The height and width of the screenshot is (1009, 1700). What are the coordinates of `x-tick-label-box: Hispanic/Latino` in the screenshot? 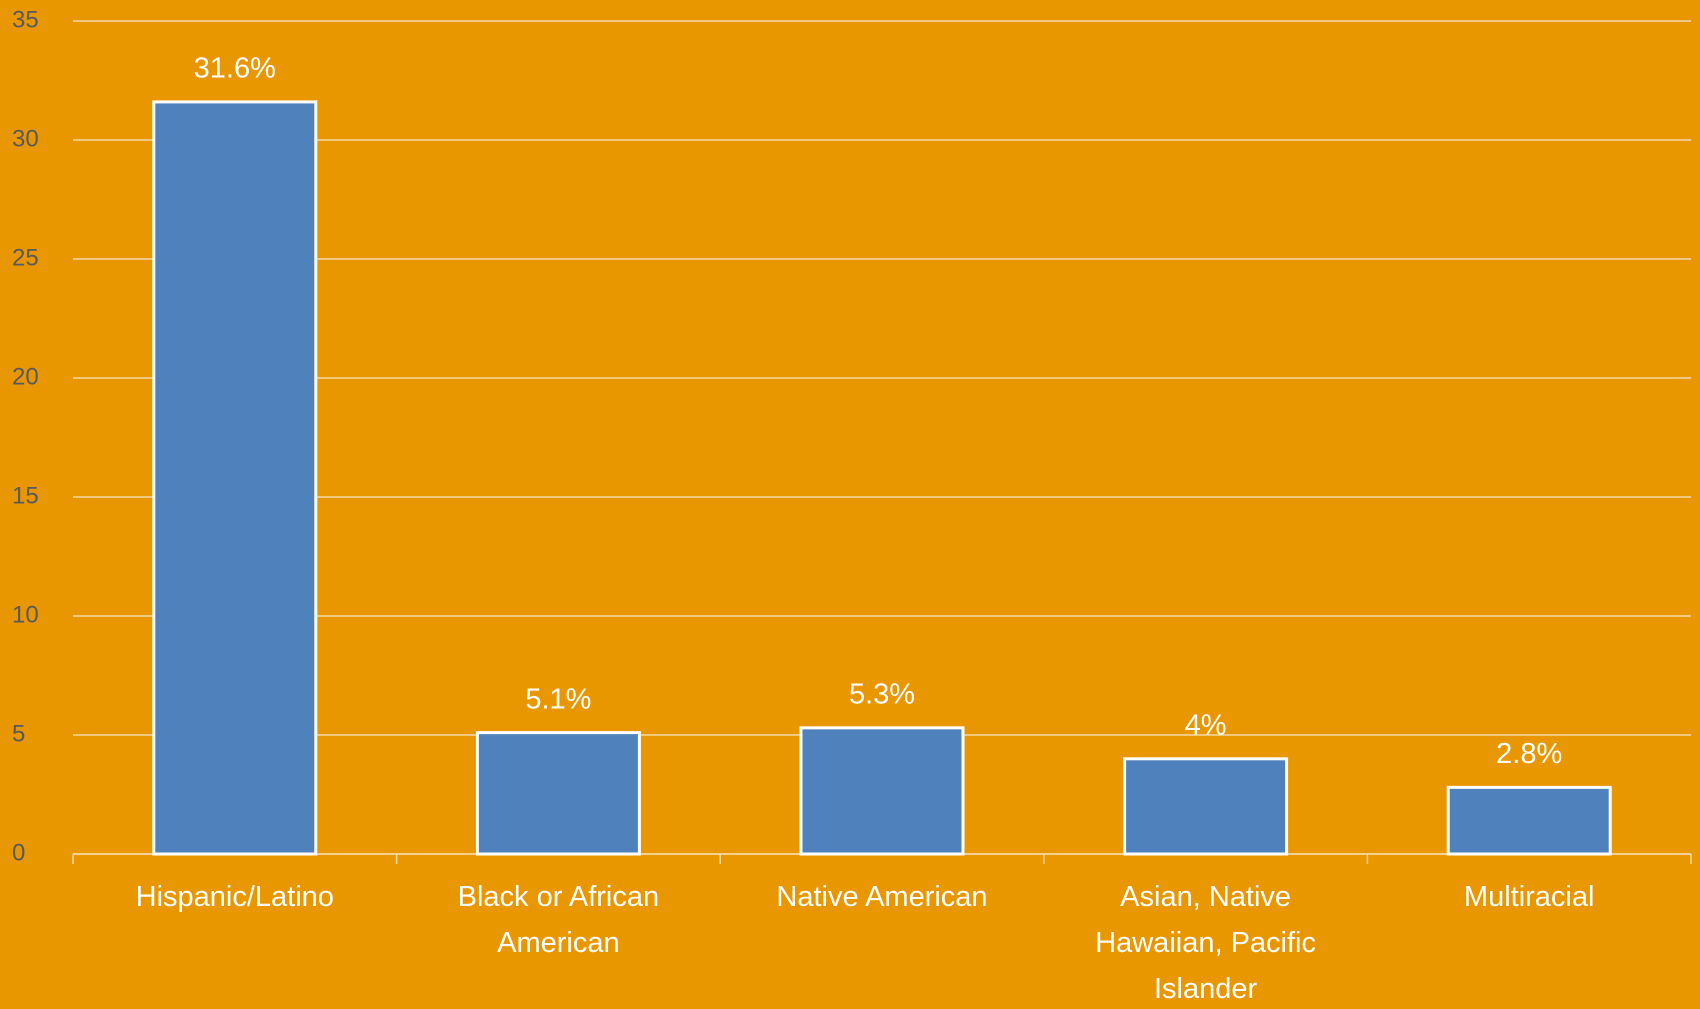 It's located at (234, 897).